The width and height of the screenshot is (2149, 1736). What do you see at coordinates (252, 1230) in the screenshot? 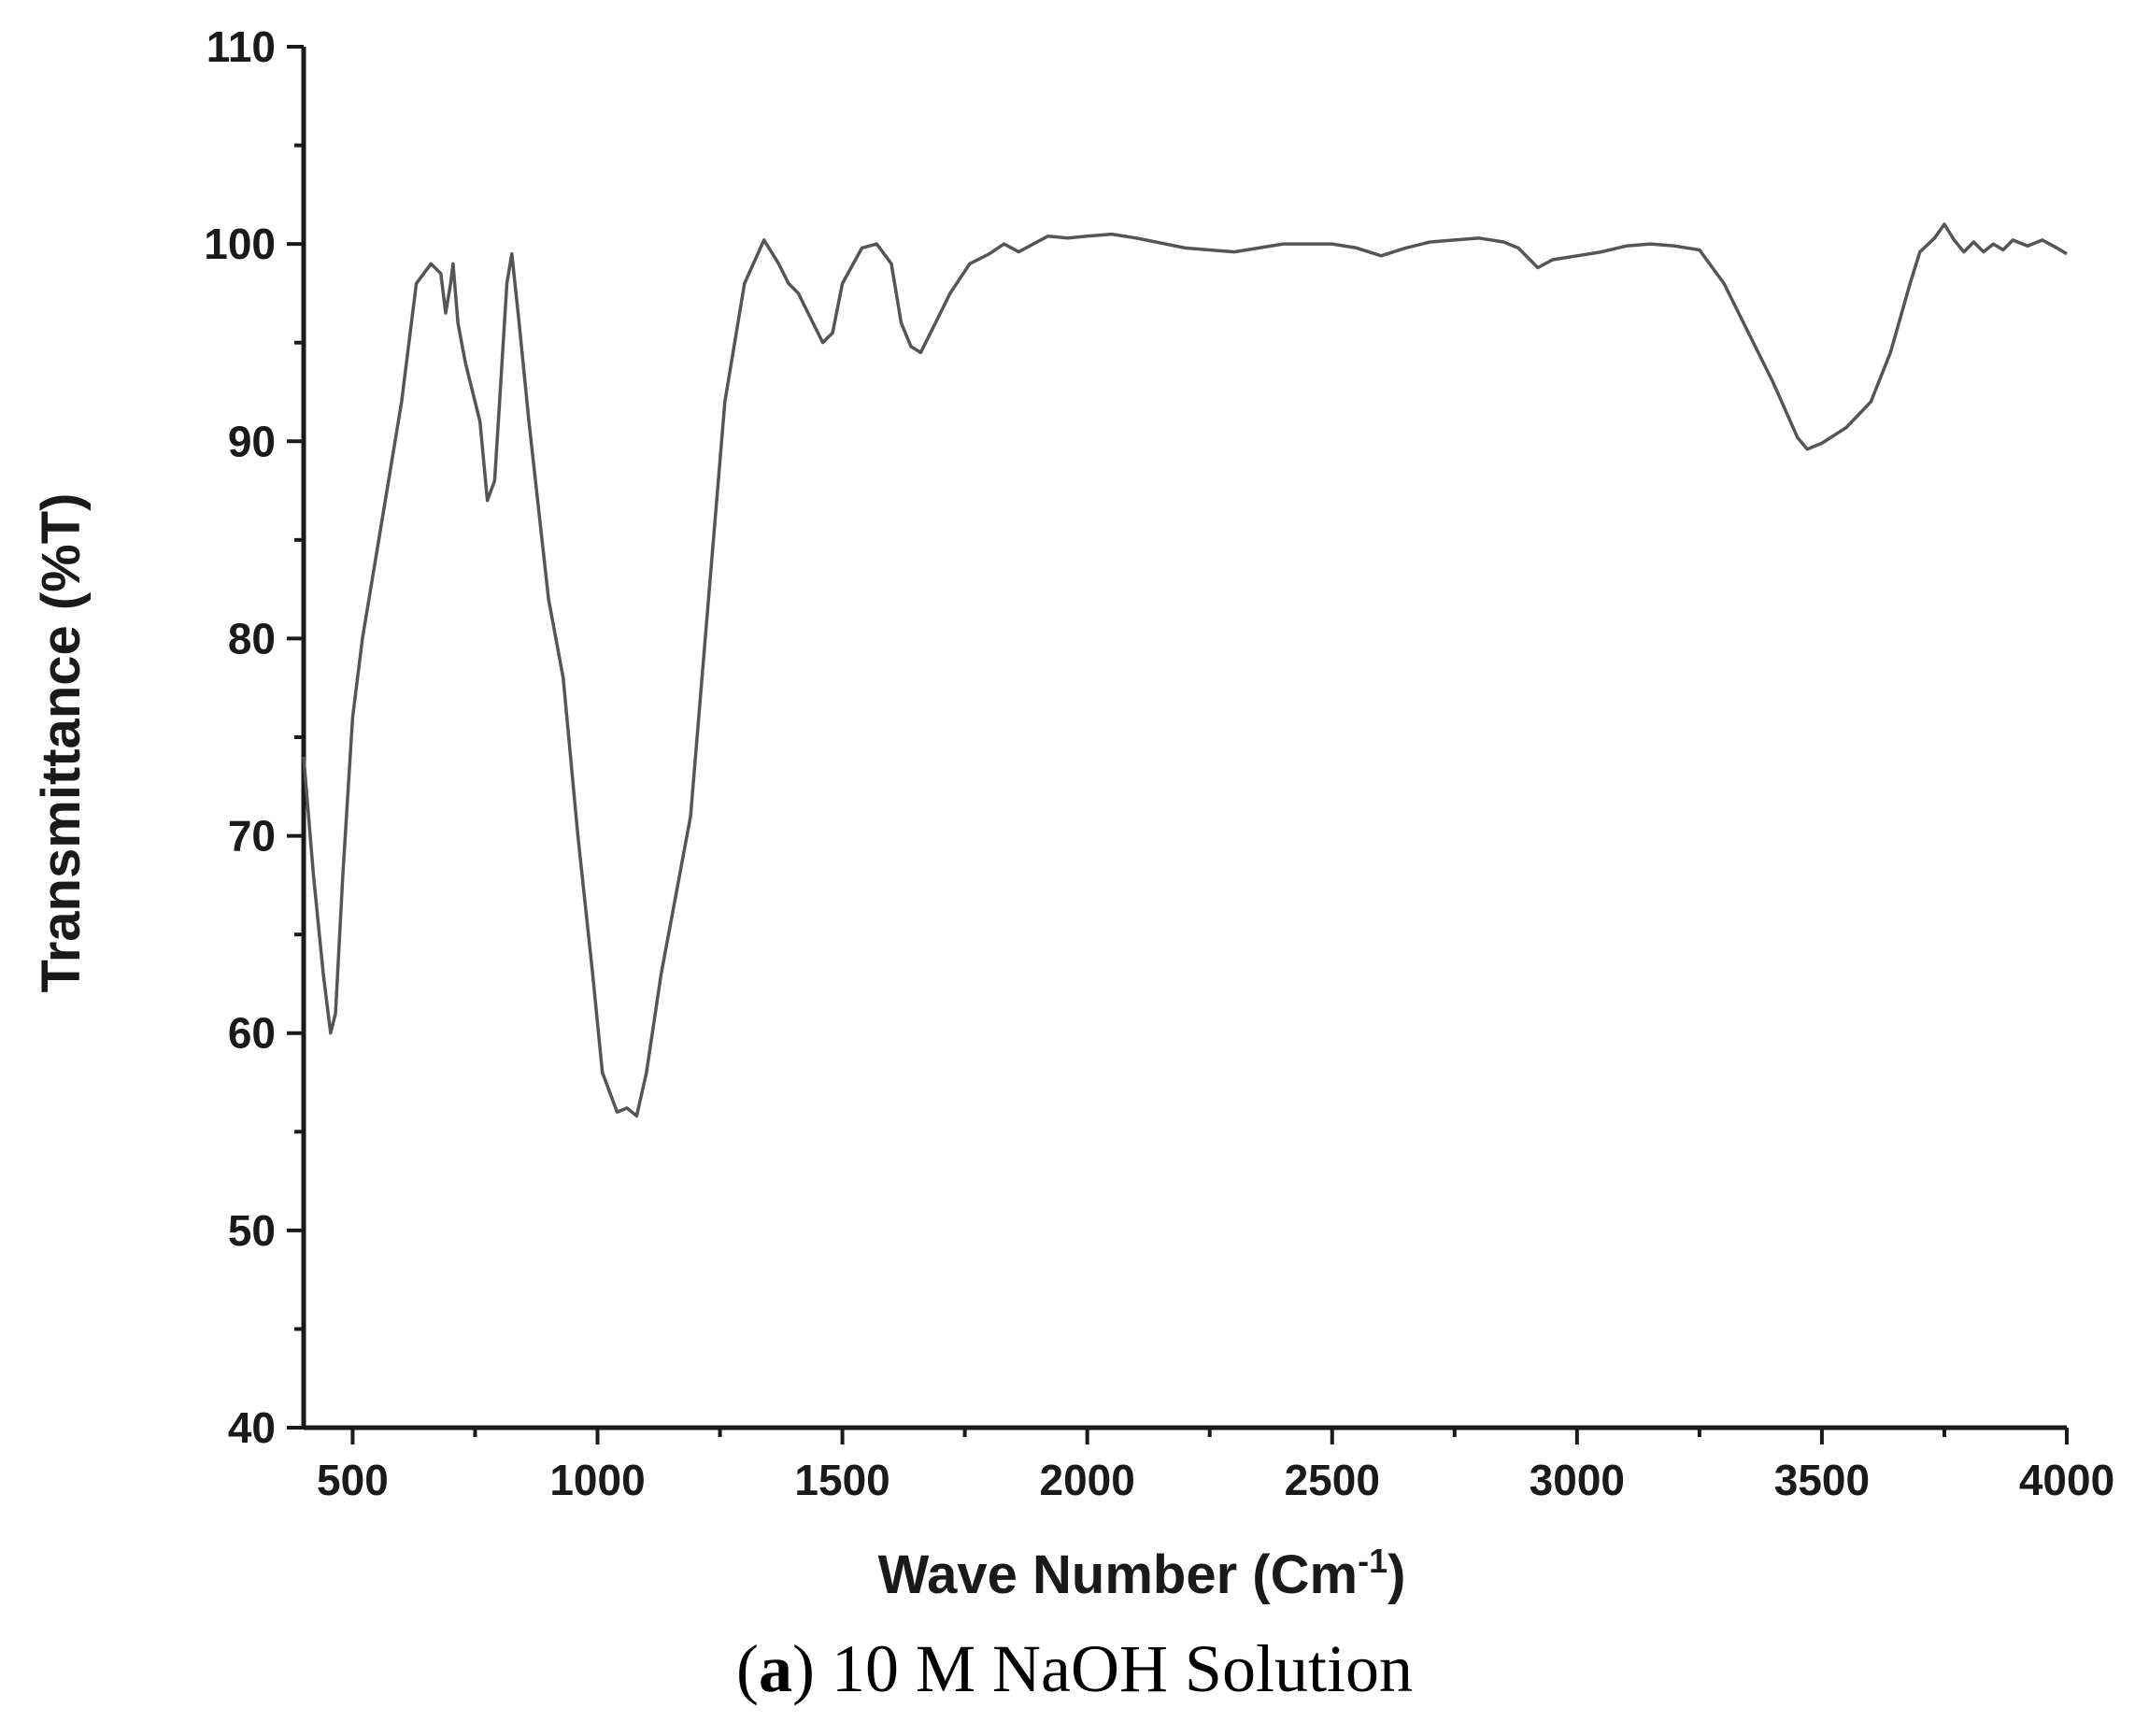
I see `y-tick-label: 50` at bounding box center [252, 1230].